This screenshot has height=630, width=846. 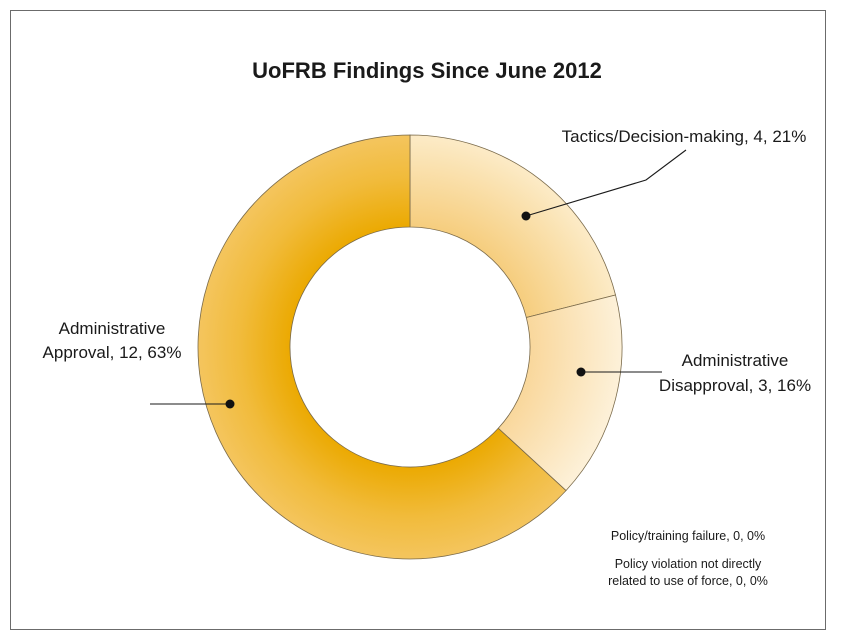 I want to click on slice-tactics-decision-making, so click(x=512, y=226).